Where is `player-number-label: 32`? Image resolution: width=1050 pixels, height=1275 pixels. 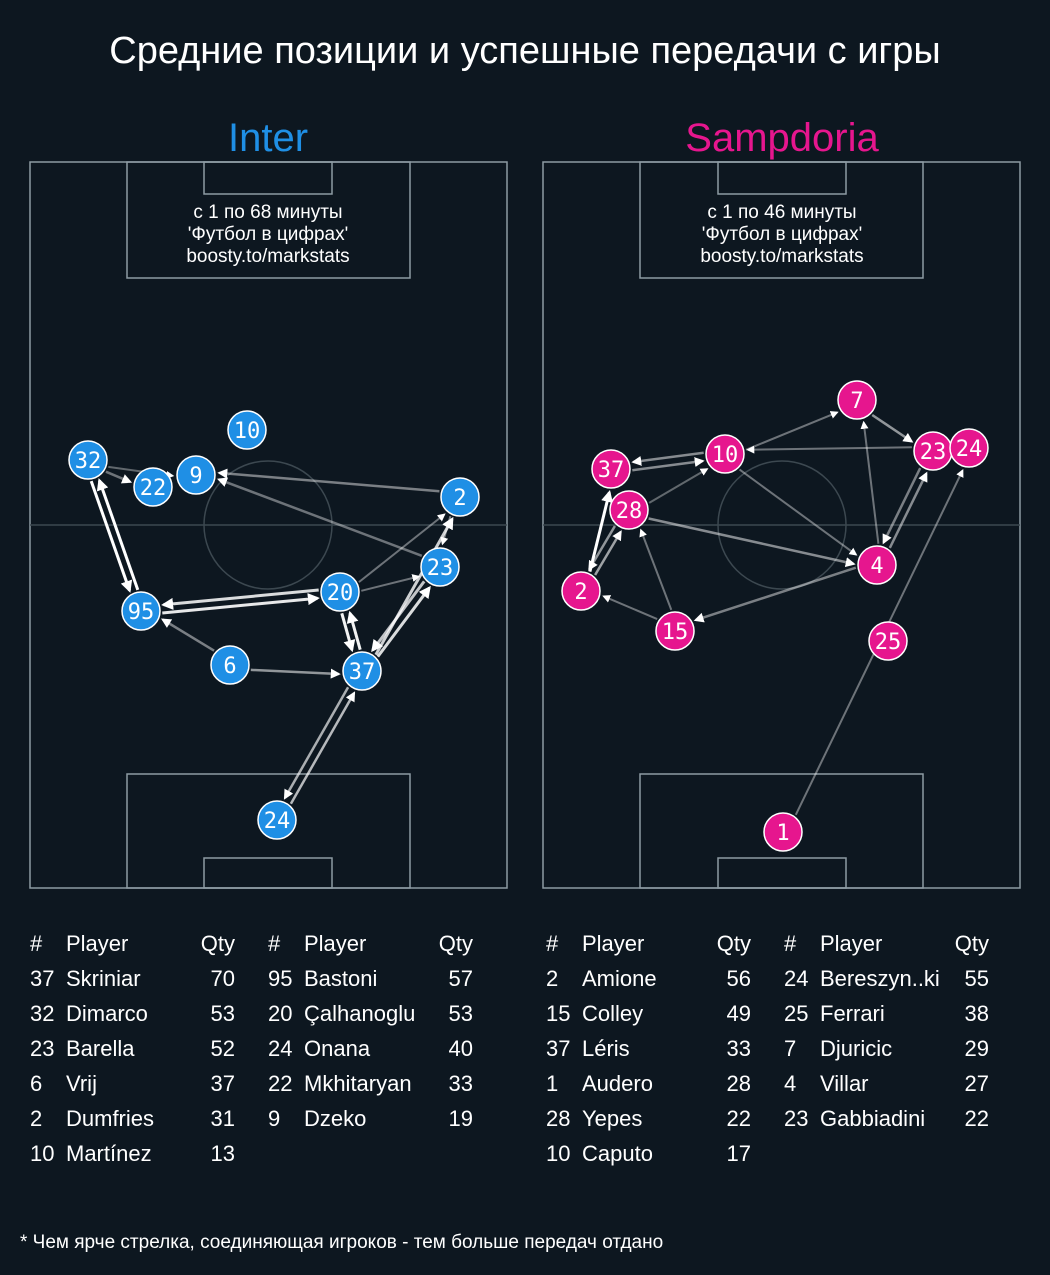 player-number-label: 32 is located at coordinates (88, 461).